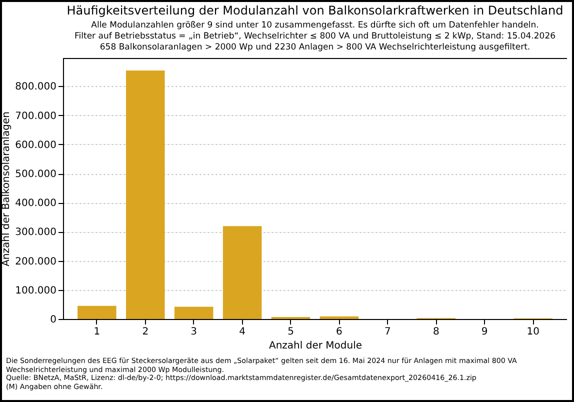 Image resolution: width=574 pixels, height=402 pixels. Describe the element at coordinates (53, 320) in the screenshot. I see `y-tick-label: 0` at that location.